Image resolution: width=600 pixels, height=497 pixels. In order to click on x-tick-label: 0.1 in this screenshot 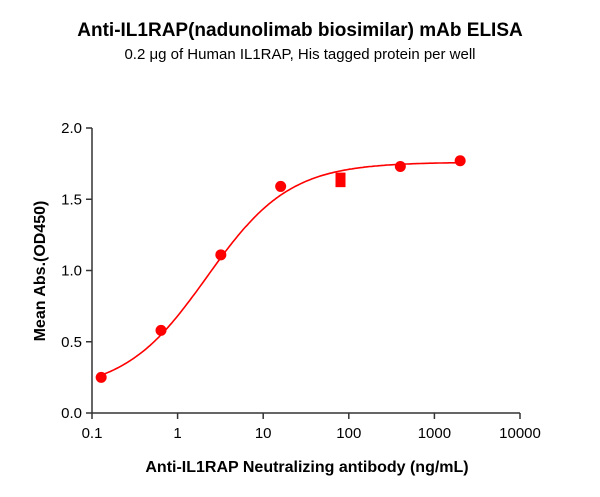, I will do `click(92, 433)`.